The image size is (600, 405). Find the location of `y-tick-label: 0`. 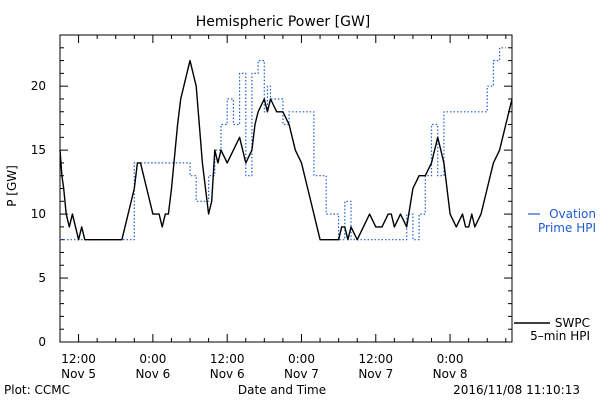

y-tick-label: 0 is located at coordinates (42, 342).